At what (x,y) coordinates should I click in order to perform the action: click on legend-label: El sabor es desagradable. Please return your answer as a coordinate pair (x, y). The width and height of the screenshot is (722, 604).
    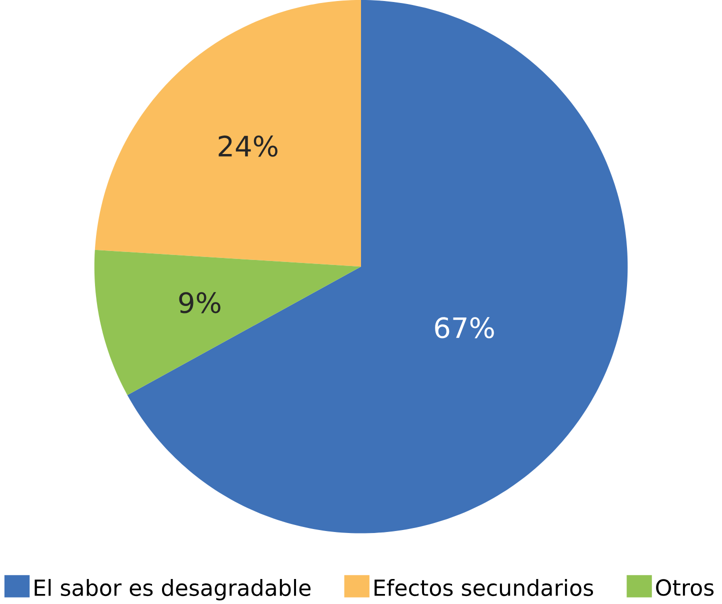
    Looking at the image, I should click on (172, 589).